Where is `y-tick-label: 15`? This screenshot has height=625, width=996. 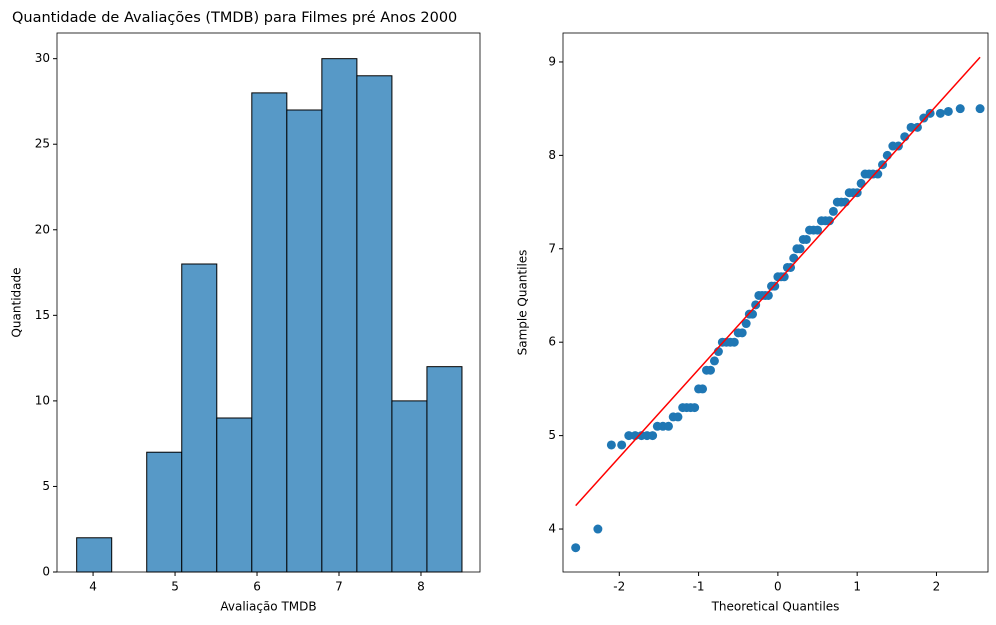
y-tick-label: 15 is located at coordinates (42, 315).